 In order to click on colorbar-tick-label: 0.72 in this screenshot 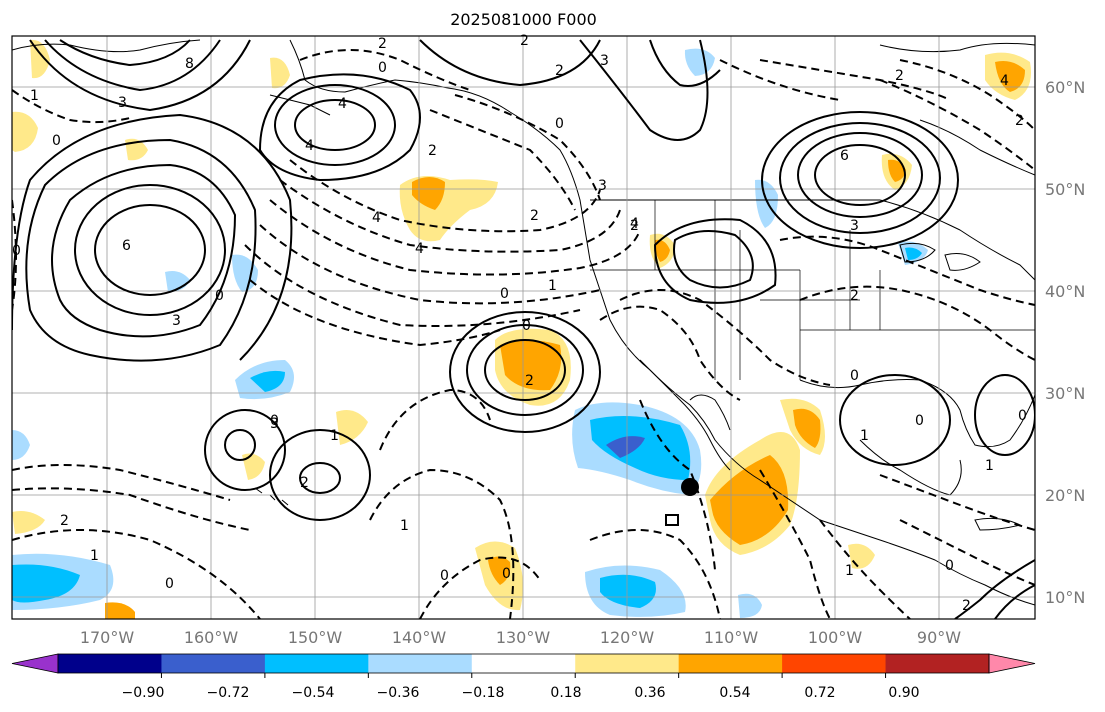, I will do `click(819, 693)`.